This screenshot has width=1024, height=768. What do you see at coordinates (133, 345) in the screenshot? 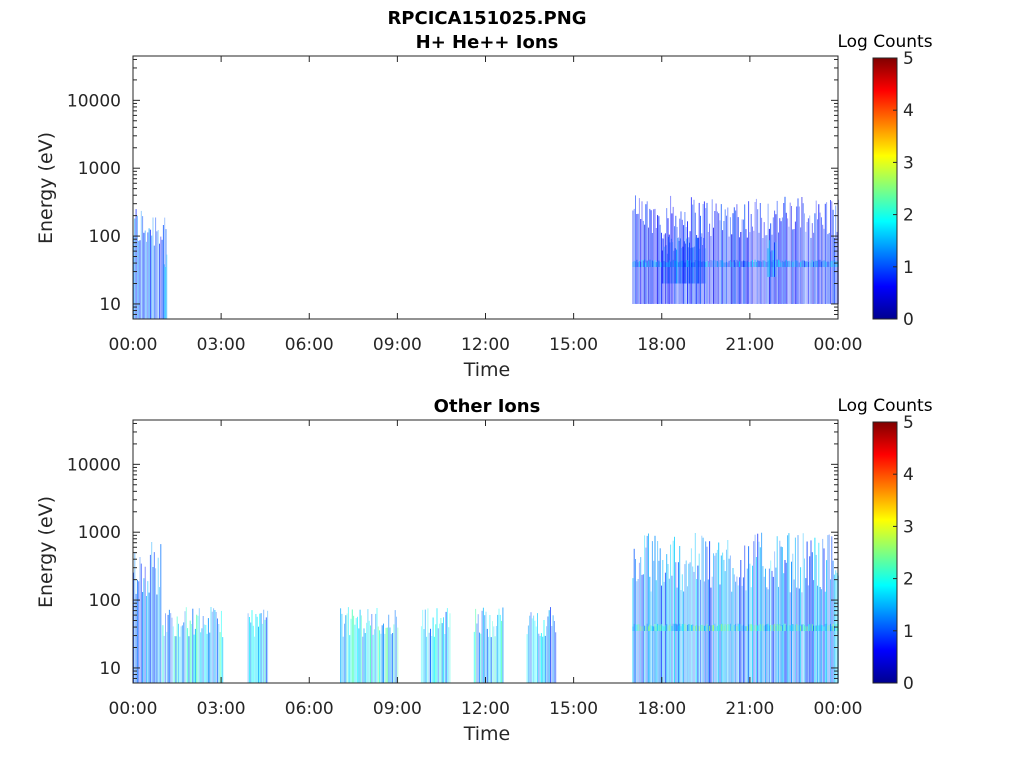
I see `x-tick-label: 00:00` at bounding box center [133, 345].